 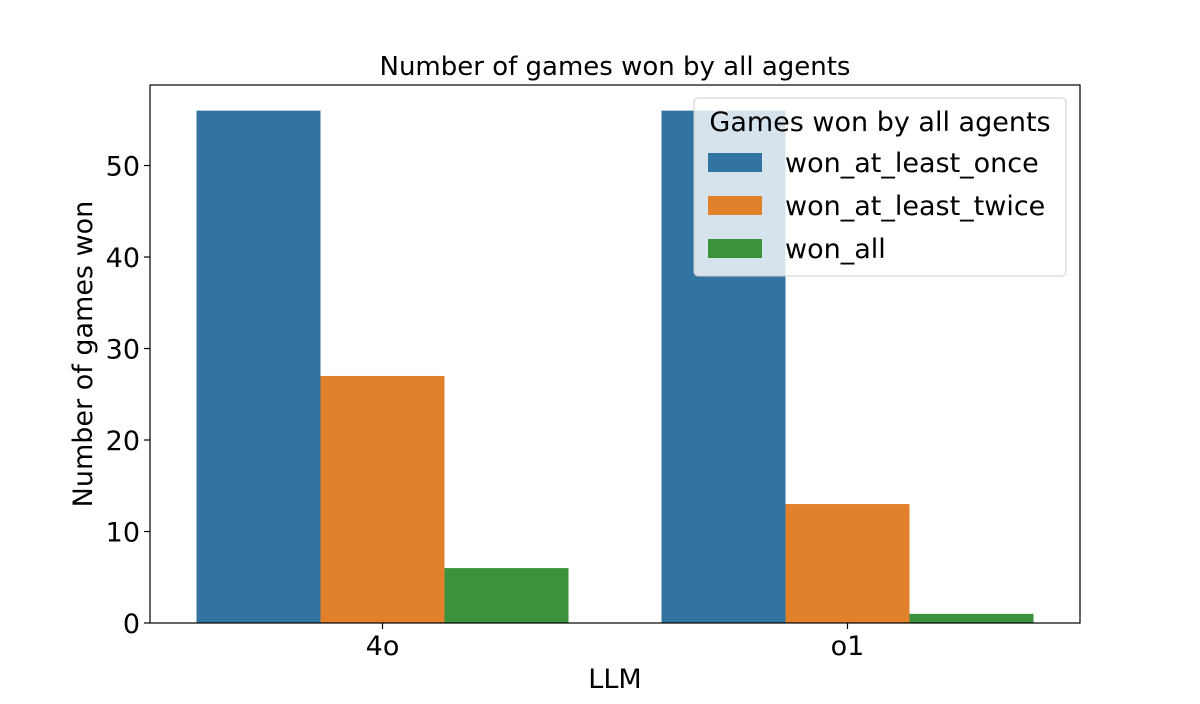 What do you see at coordinates (123, 533) in the screenshot?
I see `y-tick-label: 10` at bounding box center [123, 533].